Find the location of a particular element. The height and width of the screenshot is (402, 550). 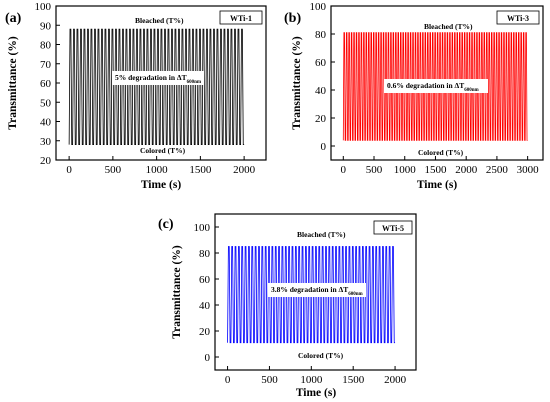

panel-c-y-axis-label: Transmittance (%) is located at coordinates (177, 292).